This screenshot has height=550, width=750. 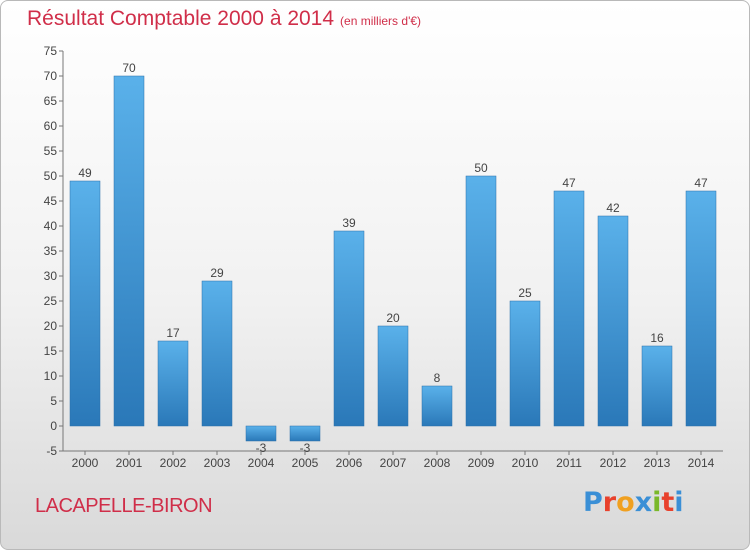 What do you see at coordinates (668, 502) in the screenshot?
I see `logo-letter: t` at bounding box center [668, 502].